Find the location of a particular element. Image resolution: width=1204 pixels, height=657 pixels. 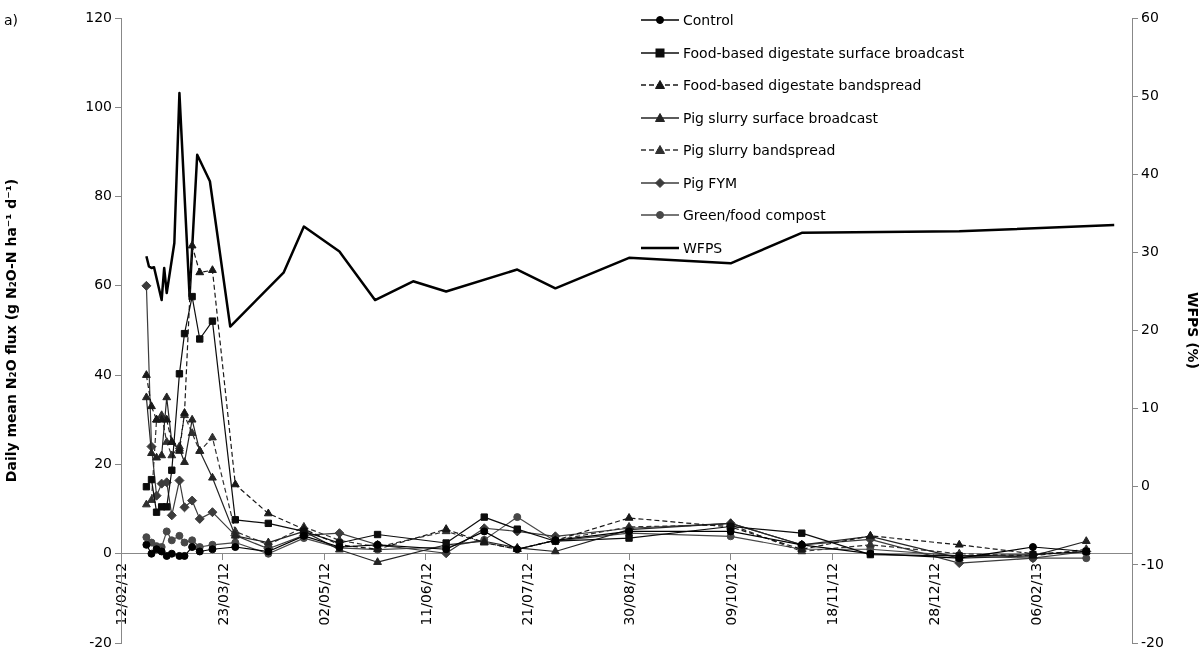

legend-label: WFPS is located at coordinates (703, 247).